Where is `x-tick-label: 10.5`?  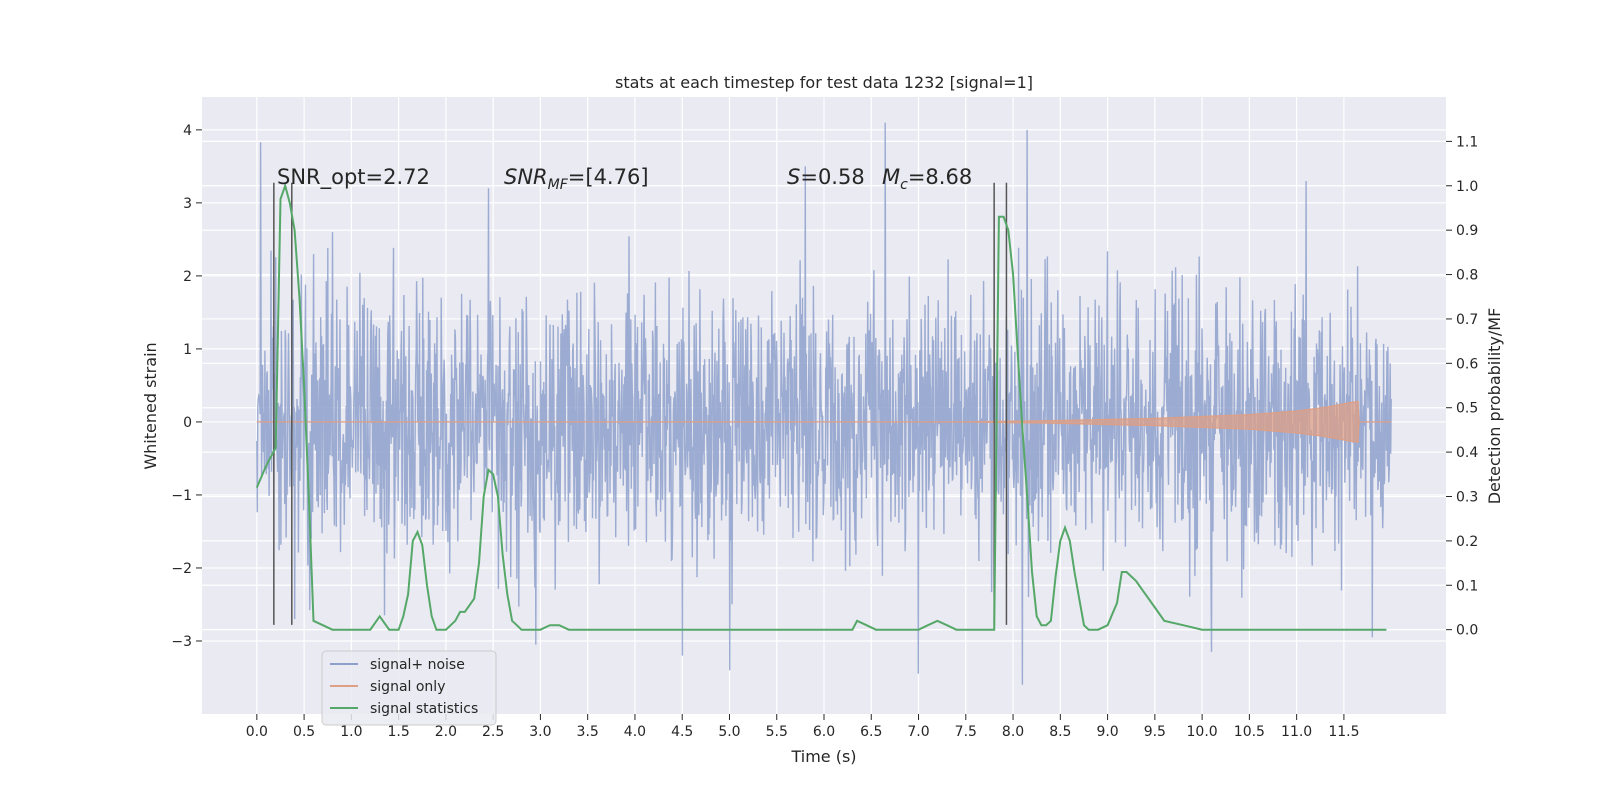 x-tick-label: 10.5 is located at coordinates (1249, 732).